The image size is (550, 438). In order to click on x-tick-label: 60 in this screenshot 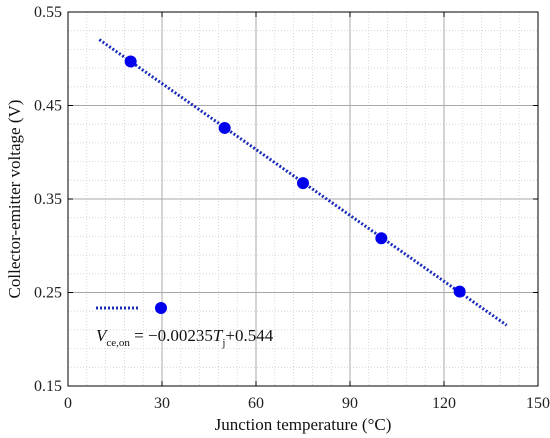, I will do `click(256, 403)`.